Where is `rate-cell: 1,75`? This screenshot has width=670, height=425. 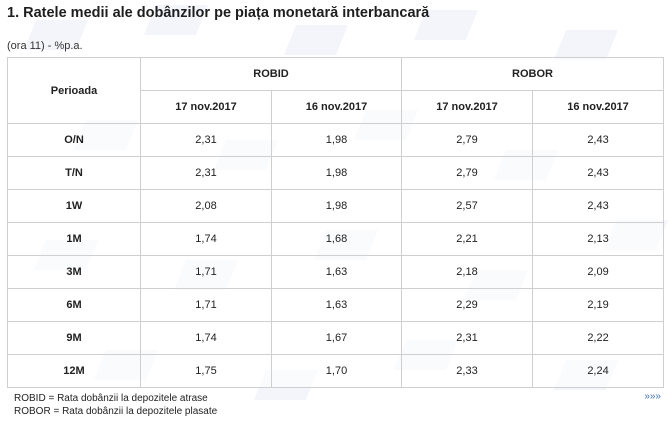 rate-cell: 1,75 is located at coordinates (206, 371).